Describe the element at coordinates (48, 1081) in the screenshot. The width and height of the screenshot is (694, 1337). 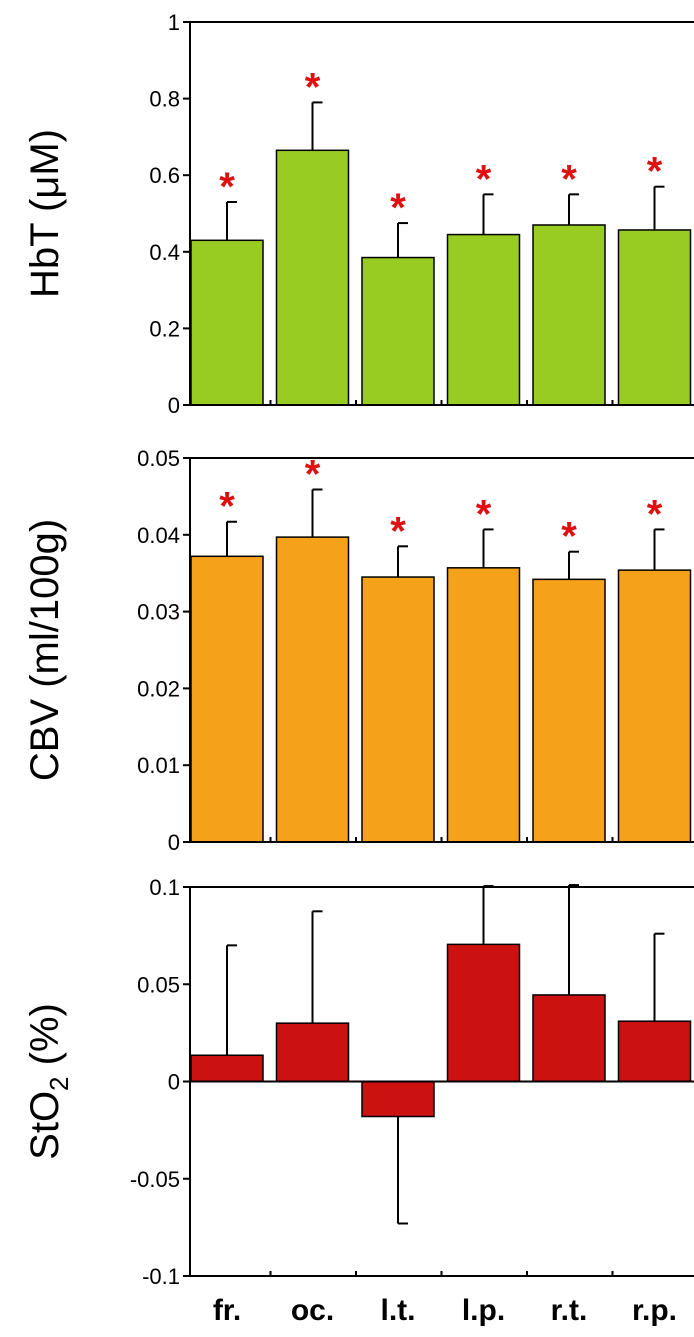
I see `y-axis-label: StO2 (%)` at that location.